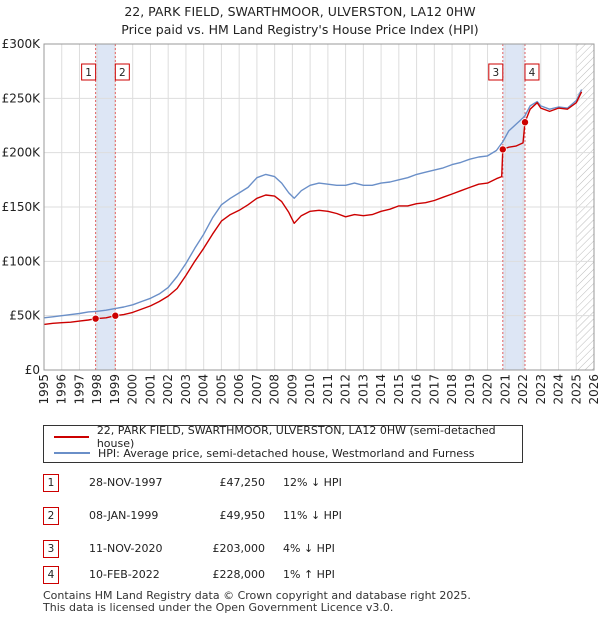 This screenshot has height=620, width=600. Describe the element at coordinates (239, 574) in the screenshot. I see `sale-price: £228,000` at that location.